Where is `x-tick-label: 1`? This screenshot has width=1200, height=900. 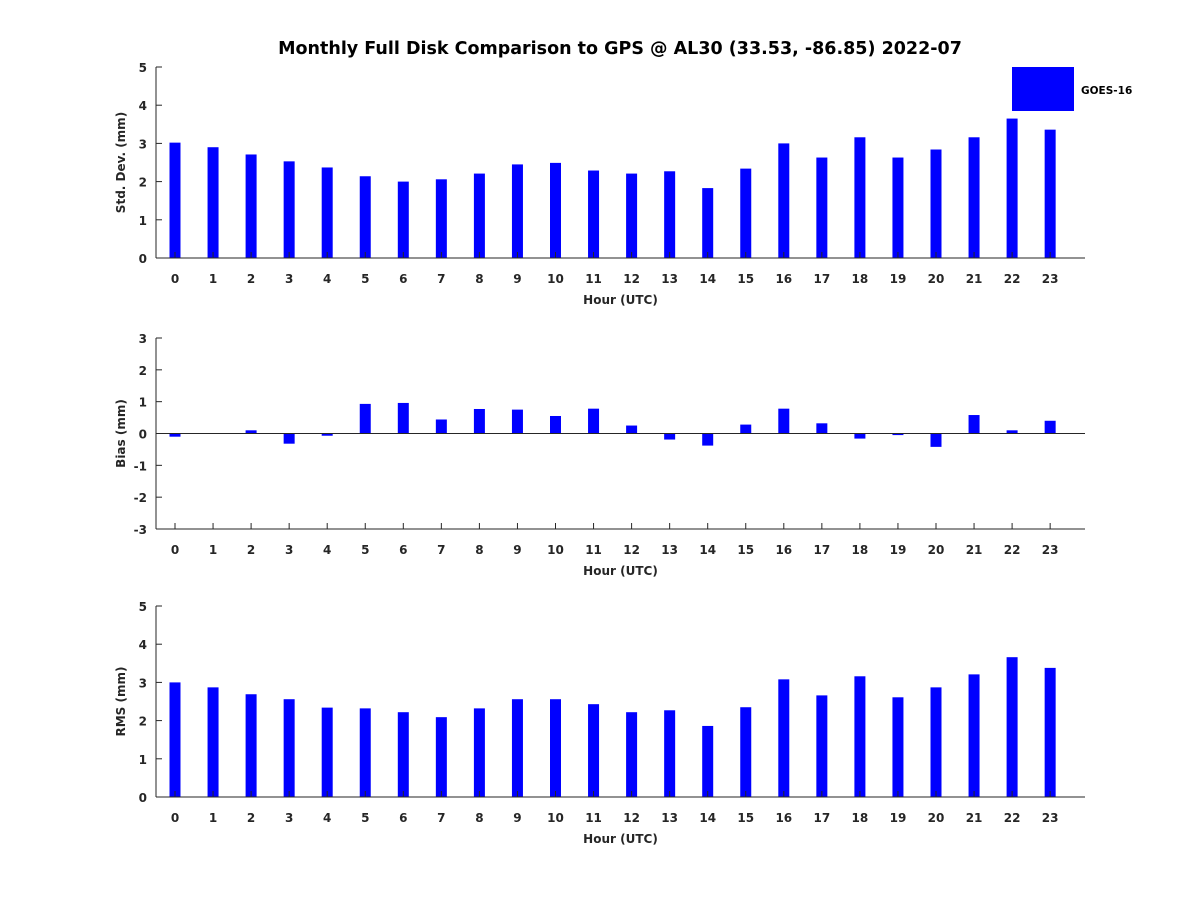
x-tick-label: 1 is located at coordinates (213, 818).